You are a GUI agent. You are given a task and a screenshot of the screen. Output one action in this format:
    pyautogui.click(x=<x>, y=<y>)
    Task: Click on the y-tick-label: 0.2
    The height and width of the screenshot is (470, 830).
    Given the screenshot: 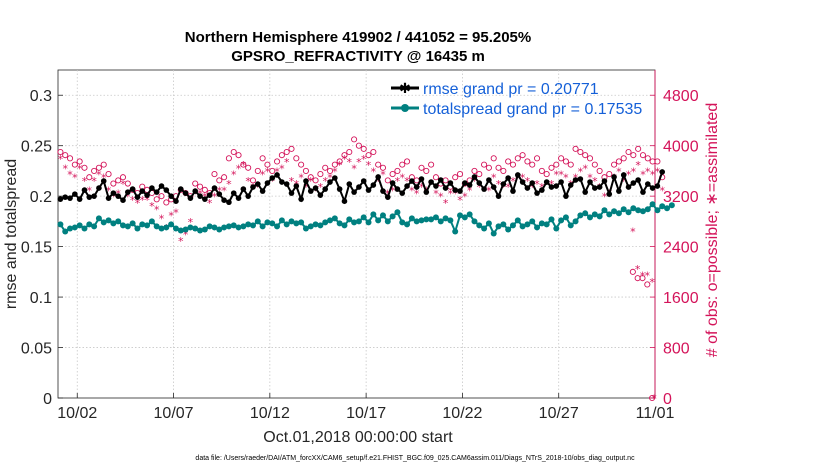 What is the action you would take?
    pyautogui.click(x=41, y=197)
    